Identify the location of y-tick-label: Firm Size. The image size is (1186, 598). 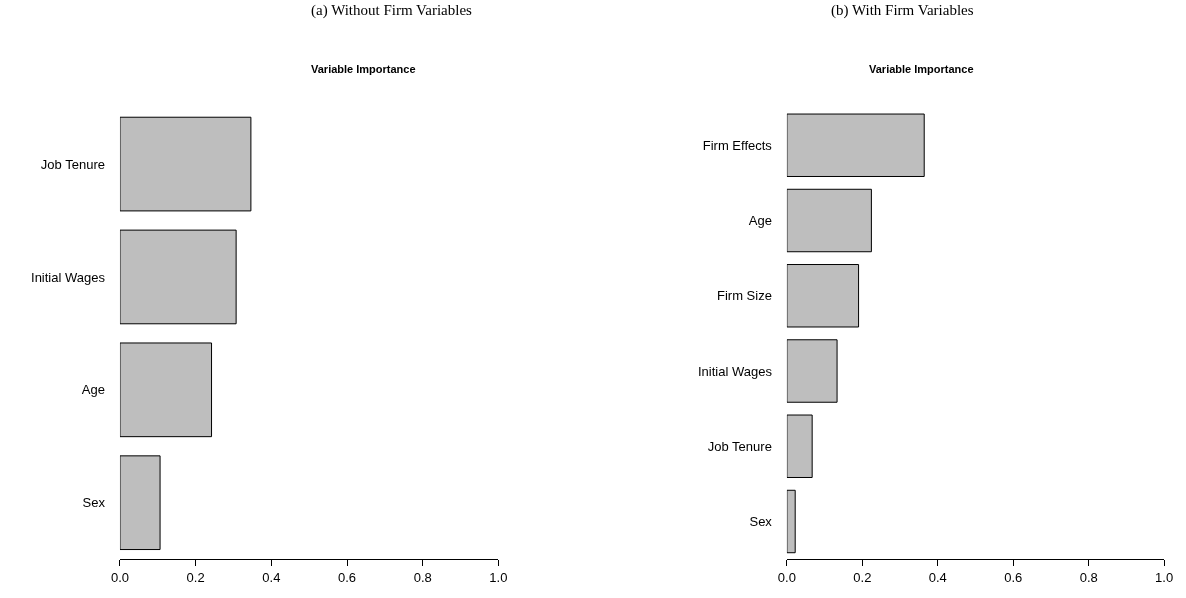
(744, 296).